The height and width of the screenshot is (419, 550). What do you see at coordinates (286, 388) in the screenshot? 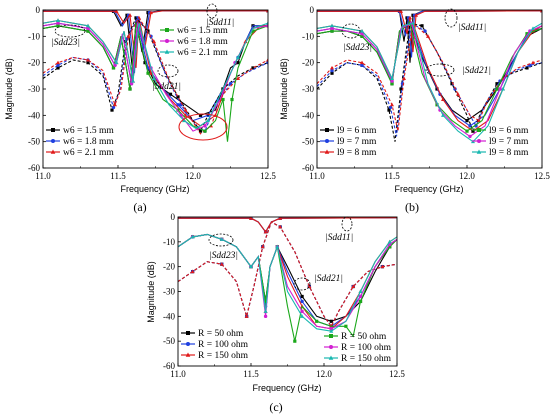
I see `x-axis-title-c: Frequency (GHz)` at bounding box center [286, 388].